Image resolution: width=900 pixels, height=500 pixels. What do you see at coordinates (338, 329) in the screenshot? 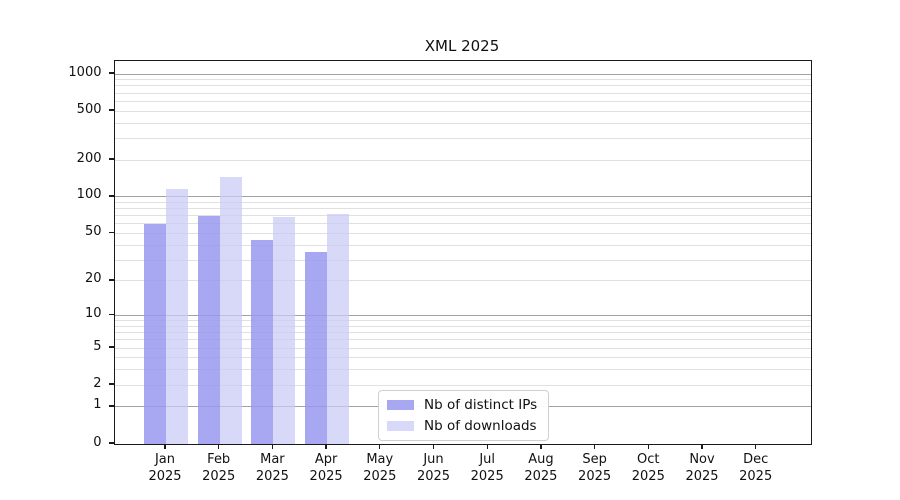
I see `bar-downloads-apr-2025` at bounding box center [338, 329].